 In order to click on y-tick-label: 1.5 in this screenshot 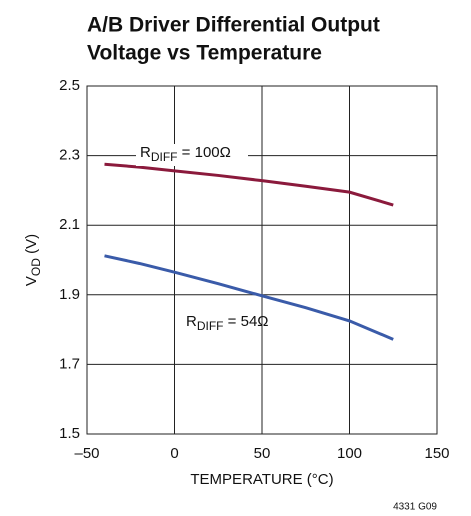, I will do `click(69, 433)`.